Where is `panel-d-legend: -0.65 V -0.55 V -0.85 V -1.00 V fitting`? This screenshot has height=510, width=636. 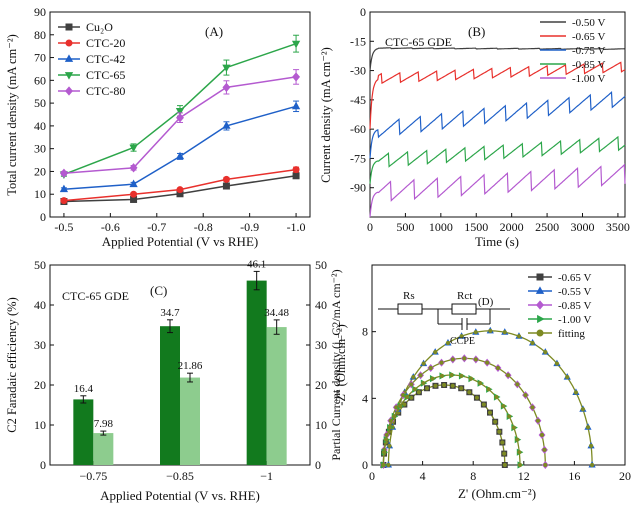
panel-d-legend: -0.65 V -0.55 V -0.85 V -1.00 V fitting is located at coordinates (559, 306).